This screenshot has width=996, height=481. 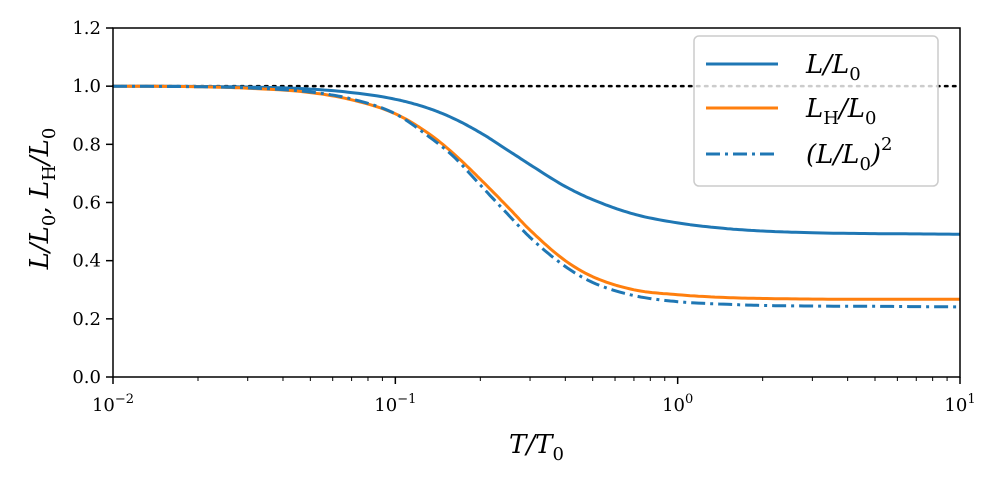 I want to click on y-axis-label-s1: 0, so click(x=49, y=220).